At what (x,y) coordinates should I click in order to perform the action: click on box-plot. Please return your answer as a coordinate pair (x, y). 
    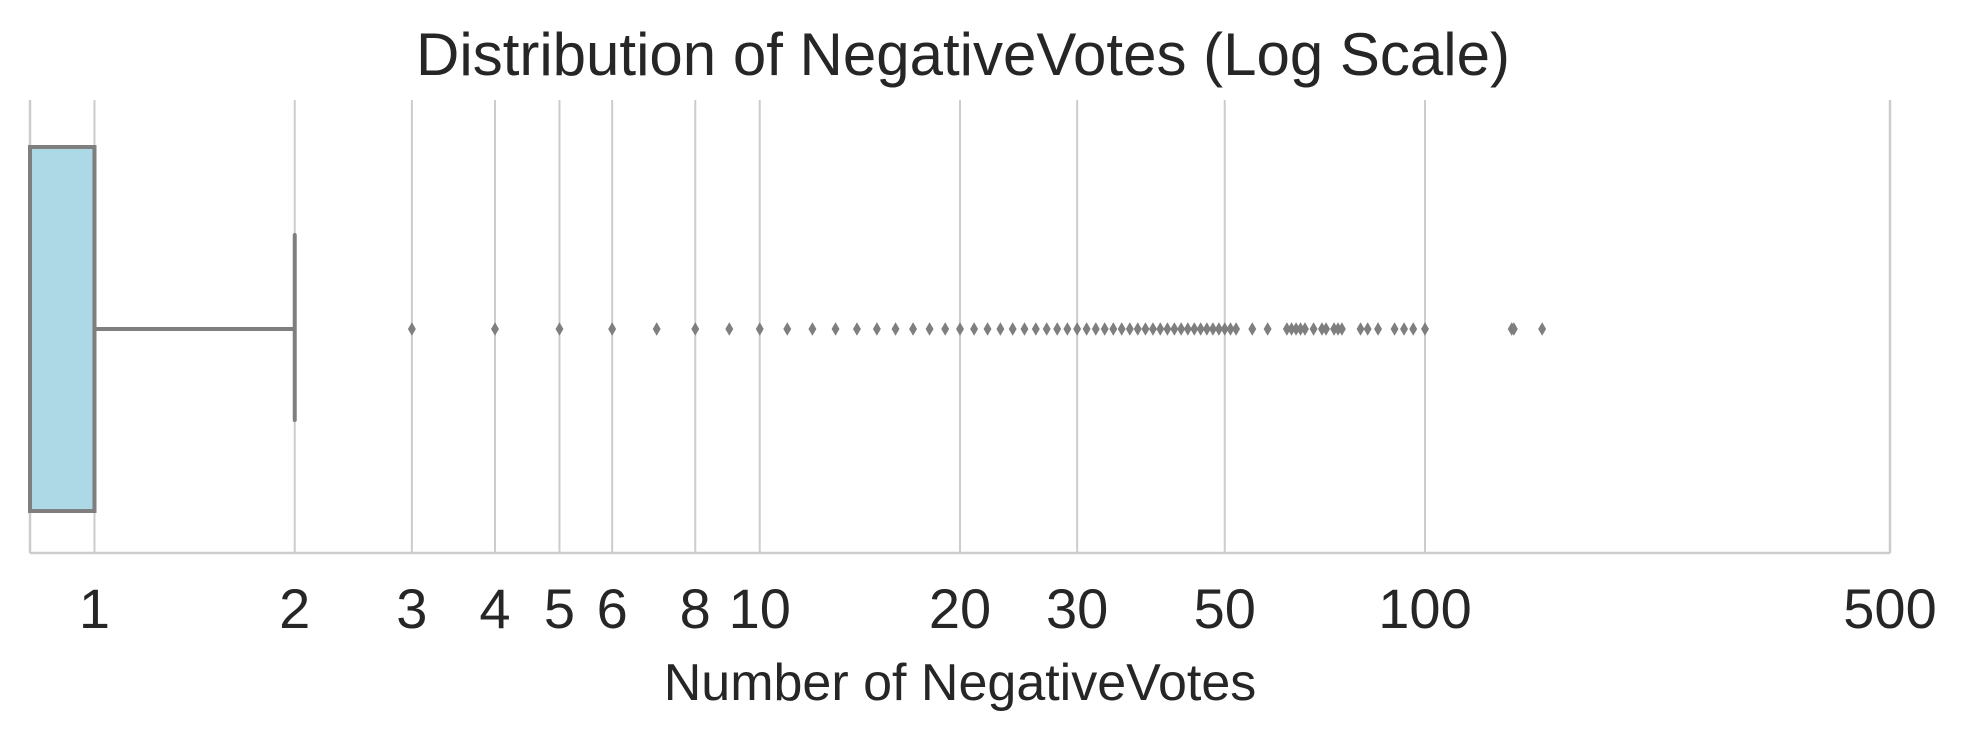
    Looking at the image, I should click on (162, 329).